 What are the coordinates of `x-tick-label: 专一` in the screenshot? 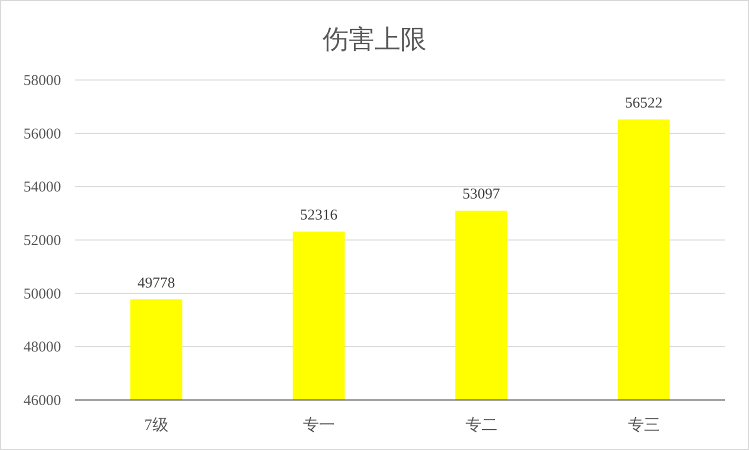 It's located at (318, 425).